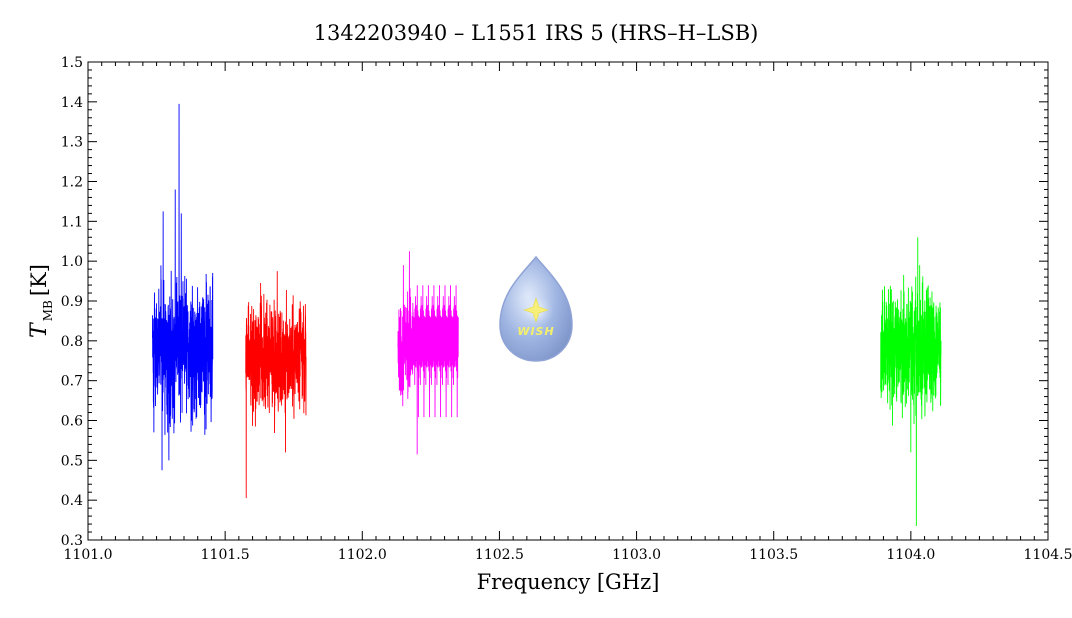  What do you see at coordinates (72, 382) in the screenshot?
I see `y-tick-label: 0.7` at bounding box center [72, 382].